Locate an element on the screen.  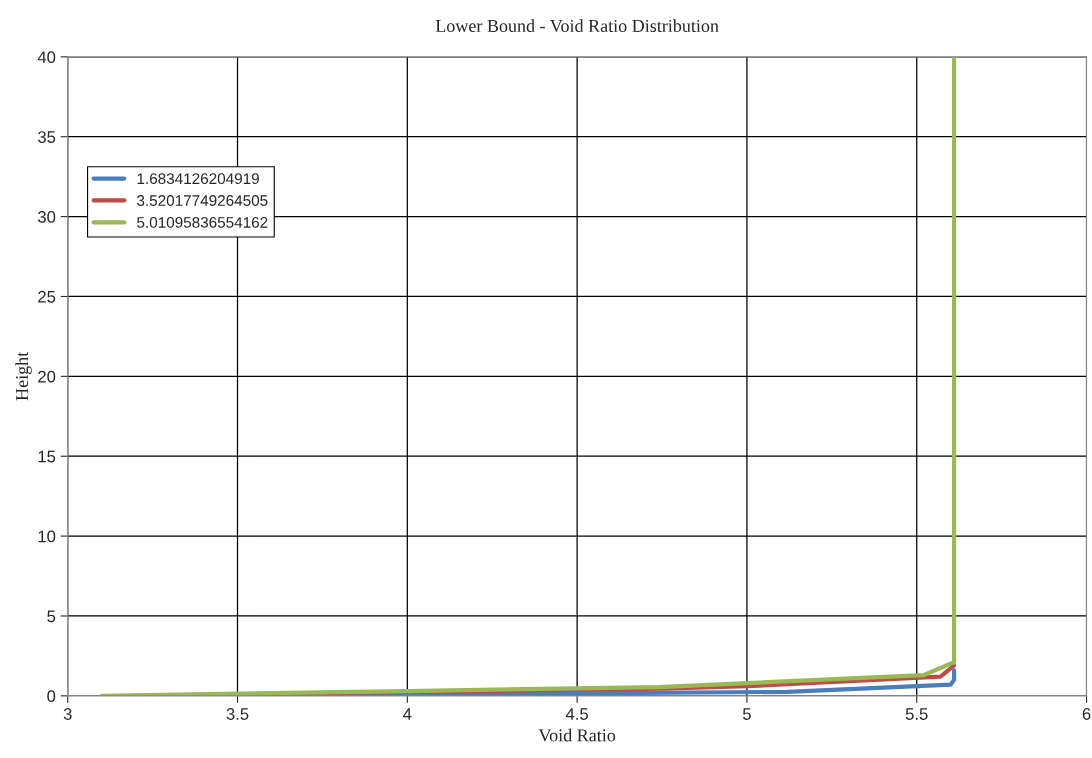
y-tick-label: 35 is located at coordinates (47, 137).